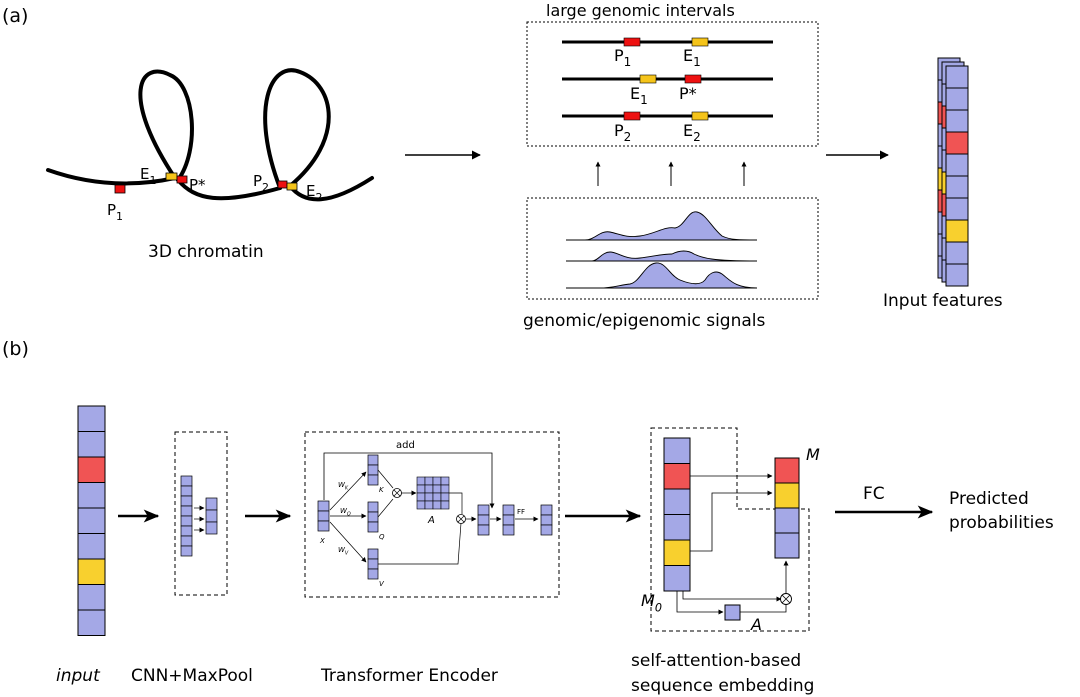  What do you see at coordinates (644, 321) in the screenshot?
I see `signals-caption: genomic/epigenomic signals` at bounding box center [644, 321].